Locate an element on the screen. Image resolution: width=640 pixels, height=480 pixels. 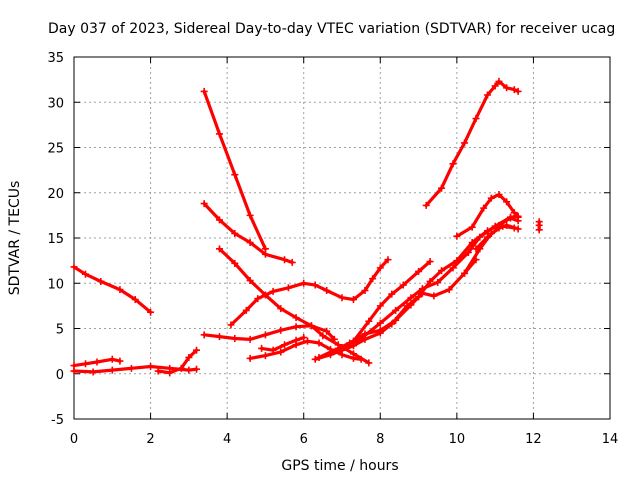
series-s14 is located at coordinates (430, 282).